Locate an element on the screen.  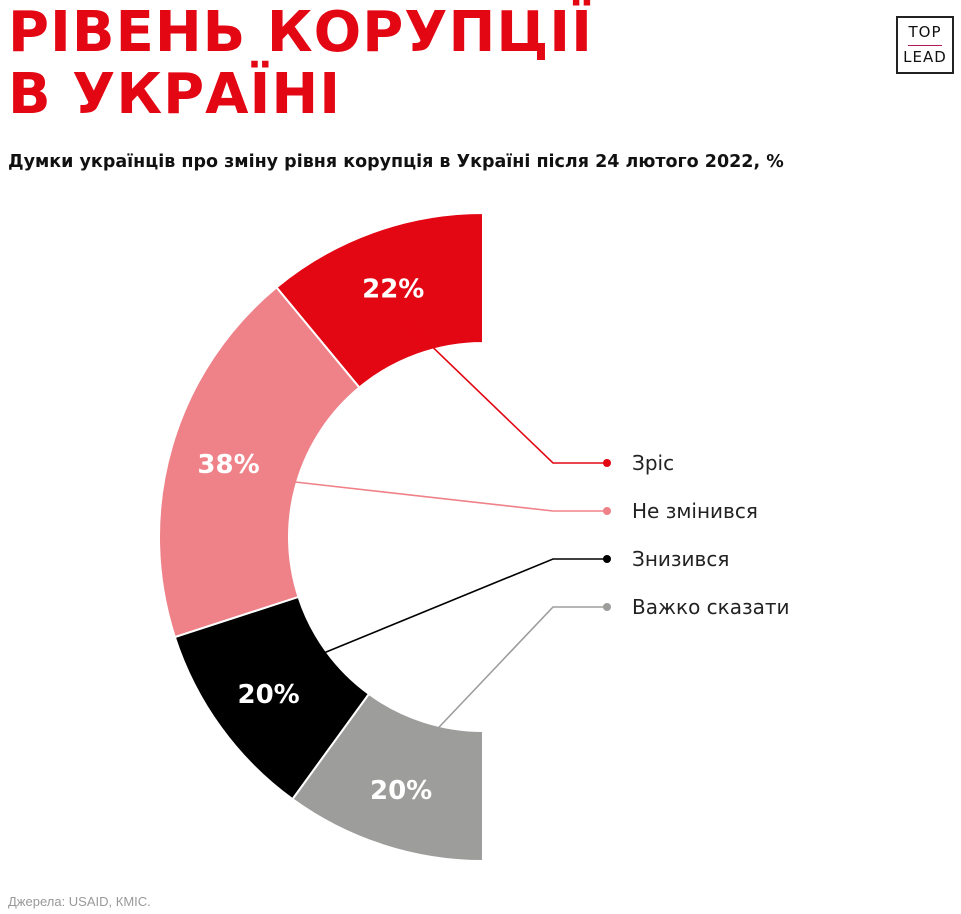
legend-label-4: Важко сказати is located at coordinates (711, 607).